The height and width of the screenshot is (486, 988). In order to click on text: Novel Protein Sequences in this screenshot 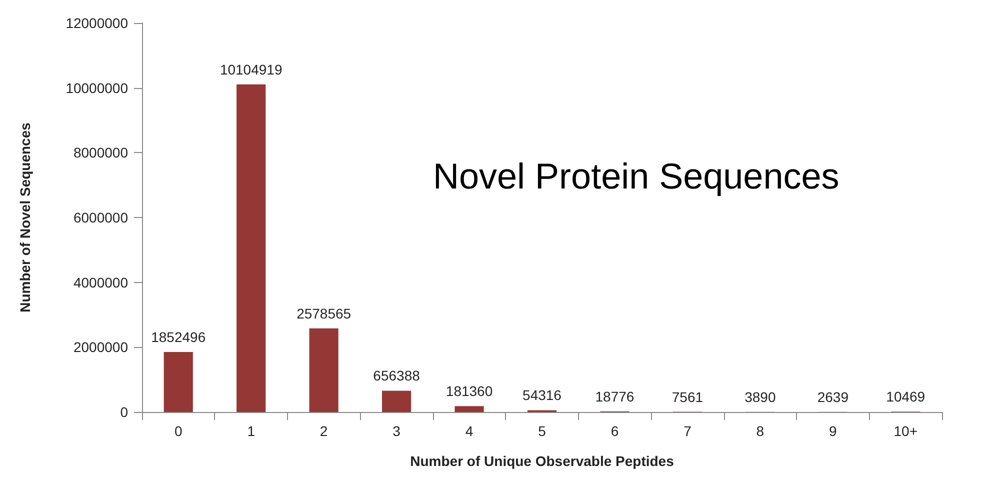, I will do `click(636, 176)`.